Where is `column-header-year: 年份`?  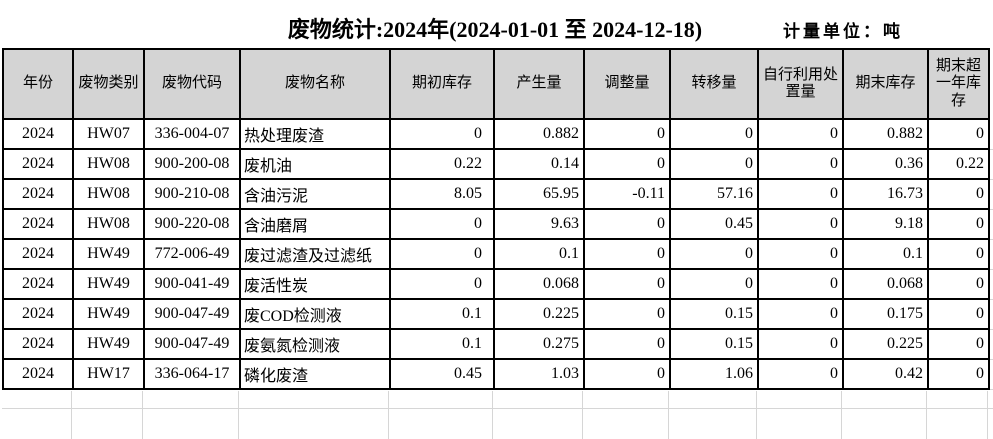
column-header-year: 年份 is located at coordinates (38, 84).